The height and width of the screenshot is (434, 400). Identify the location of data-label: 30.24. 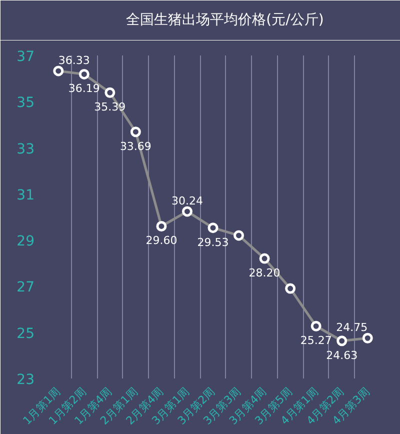
(187, 201).